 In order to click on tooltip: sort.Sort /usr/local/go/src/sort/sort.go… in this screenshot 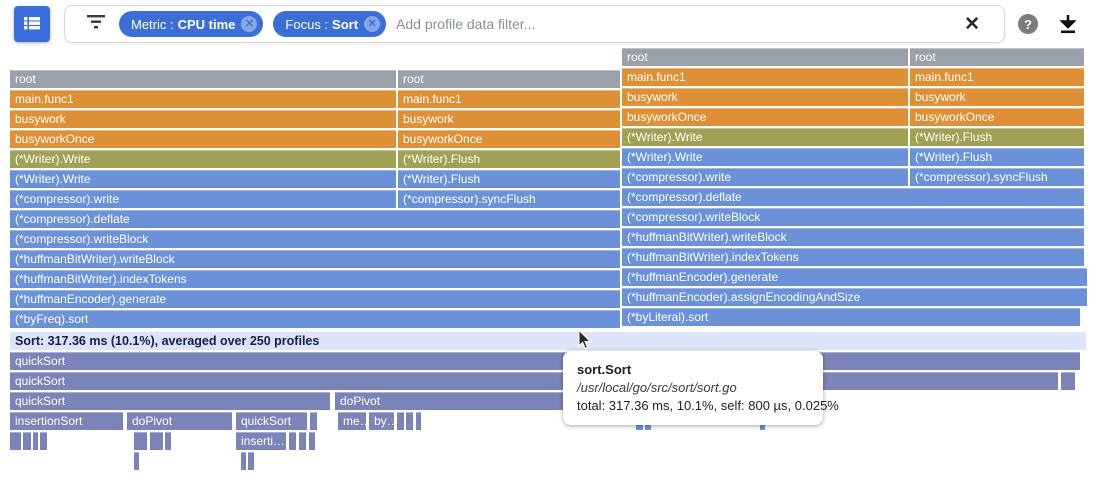, I will do `click(701, 388)`.